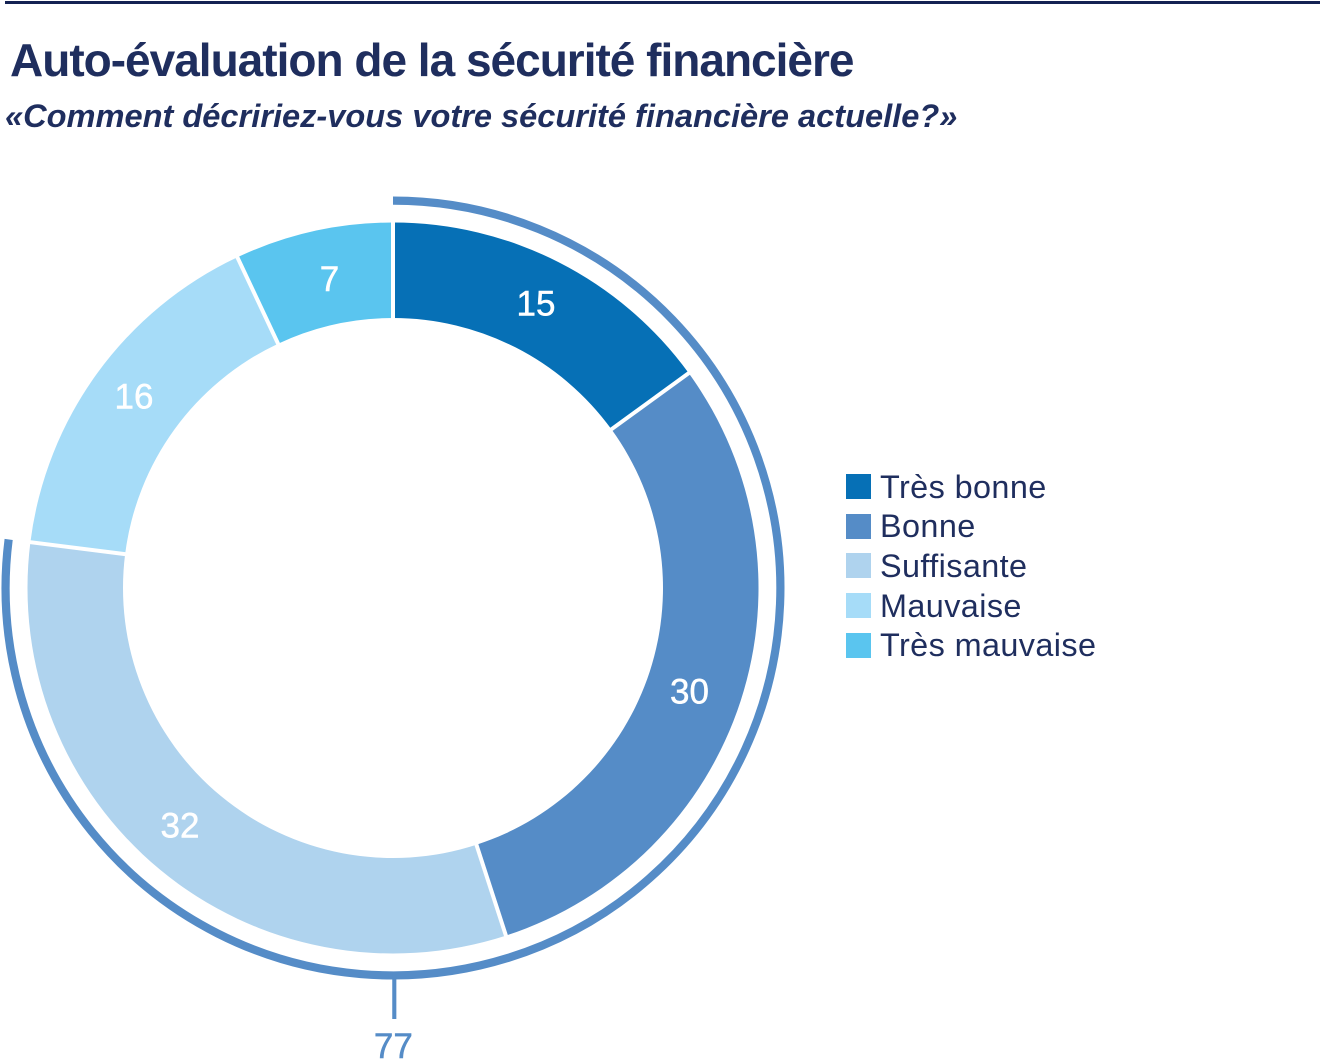  I want to click on svg-text: 30, so click(689, 692).